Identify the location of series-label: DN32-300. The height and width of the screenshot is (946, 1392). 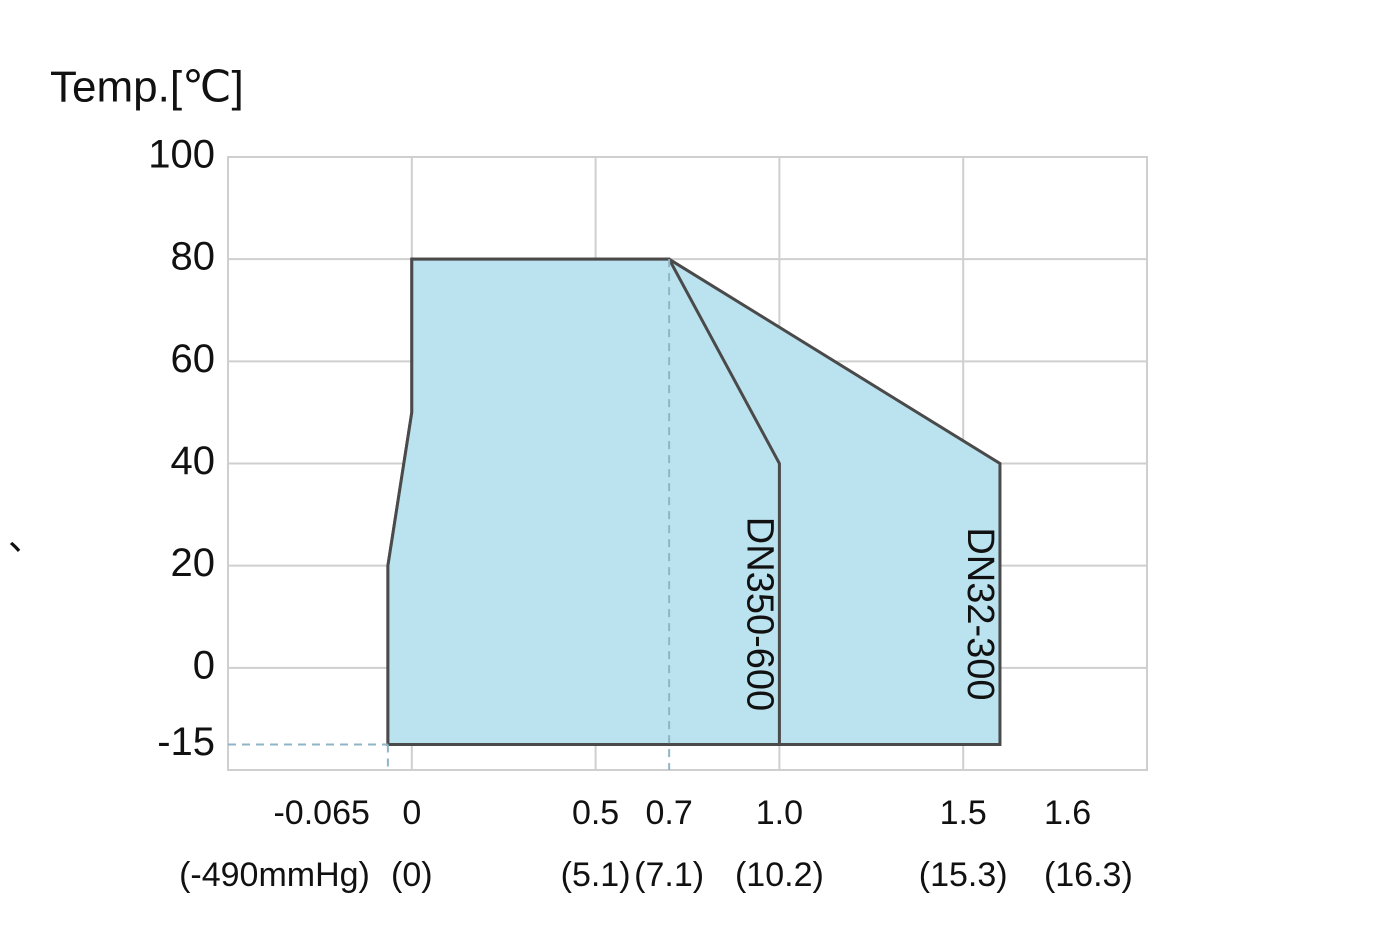
(980, 613).